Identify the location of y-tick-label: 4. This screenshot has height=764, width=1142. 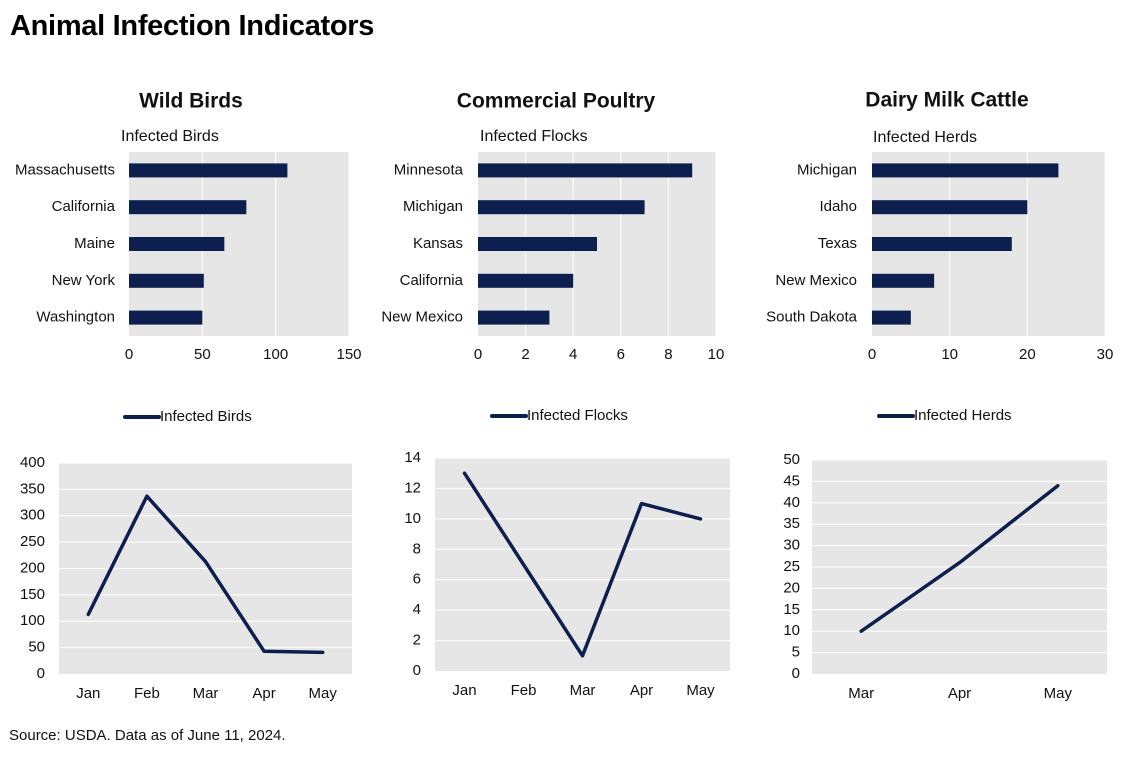
(417, 609).